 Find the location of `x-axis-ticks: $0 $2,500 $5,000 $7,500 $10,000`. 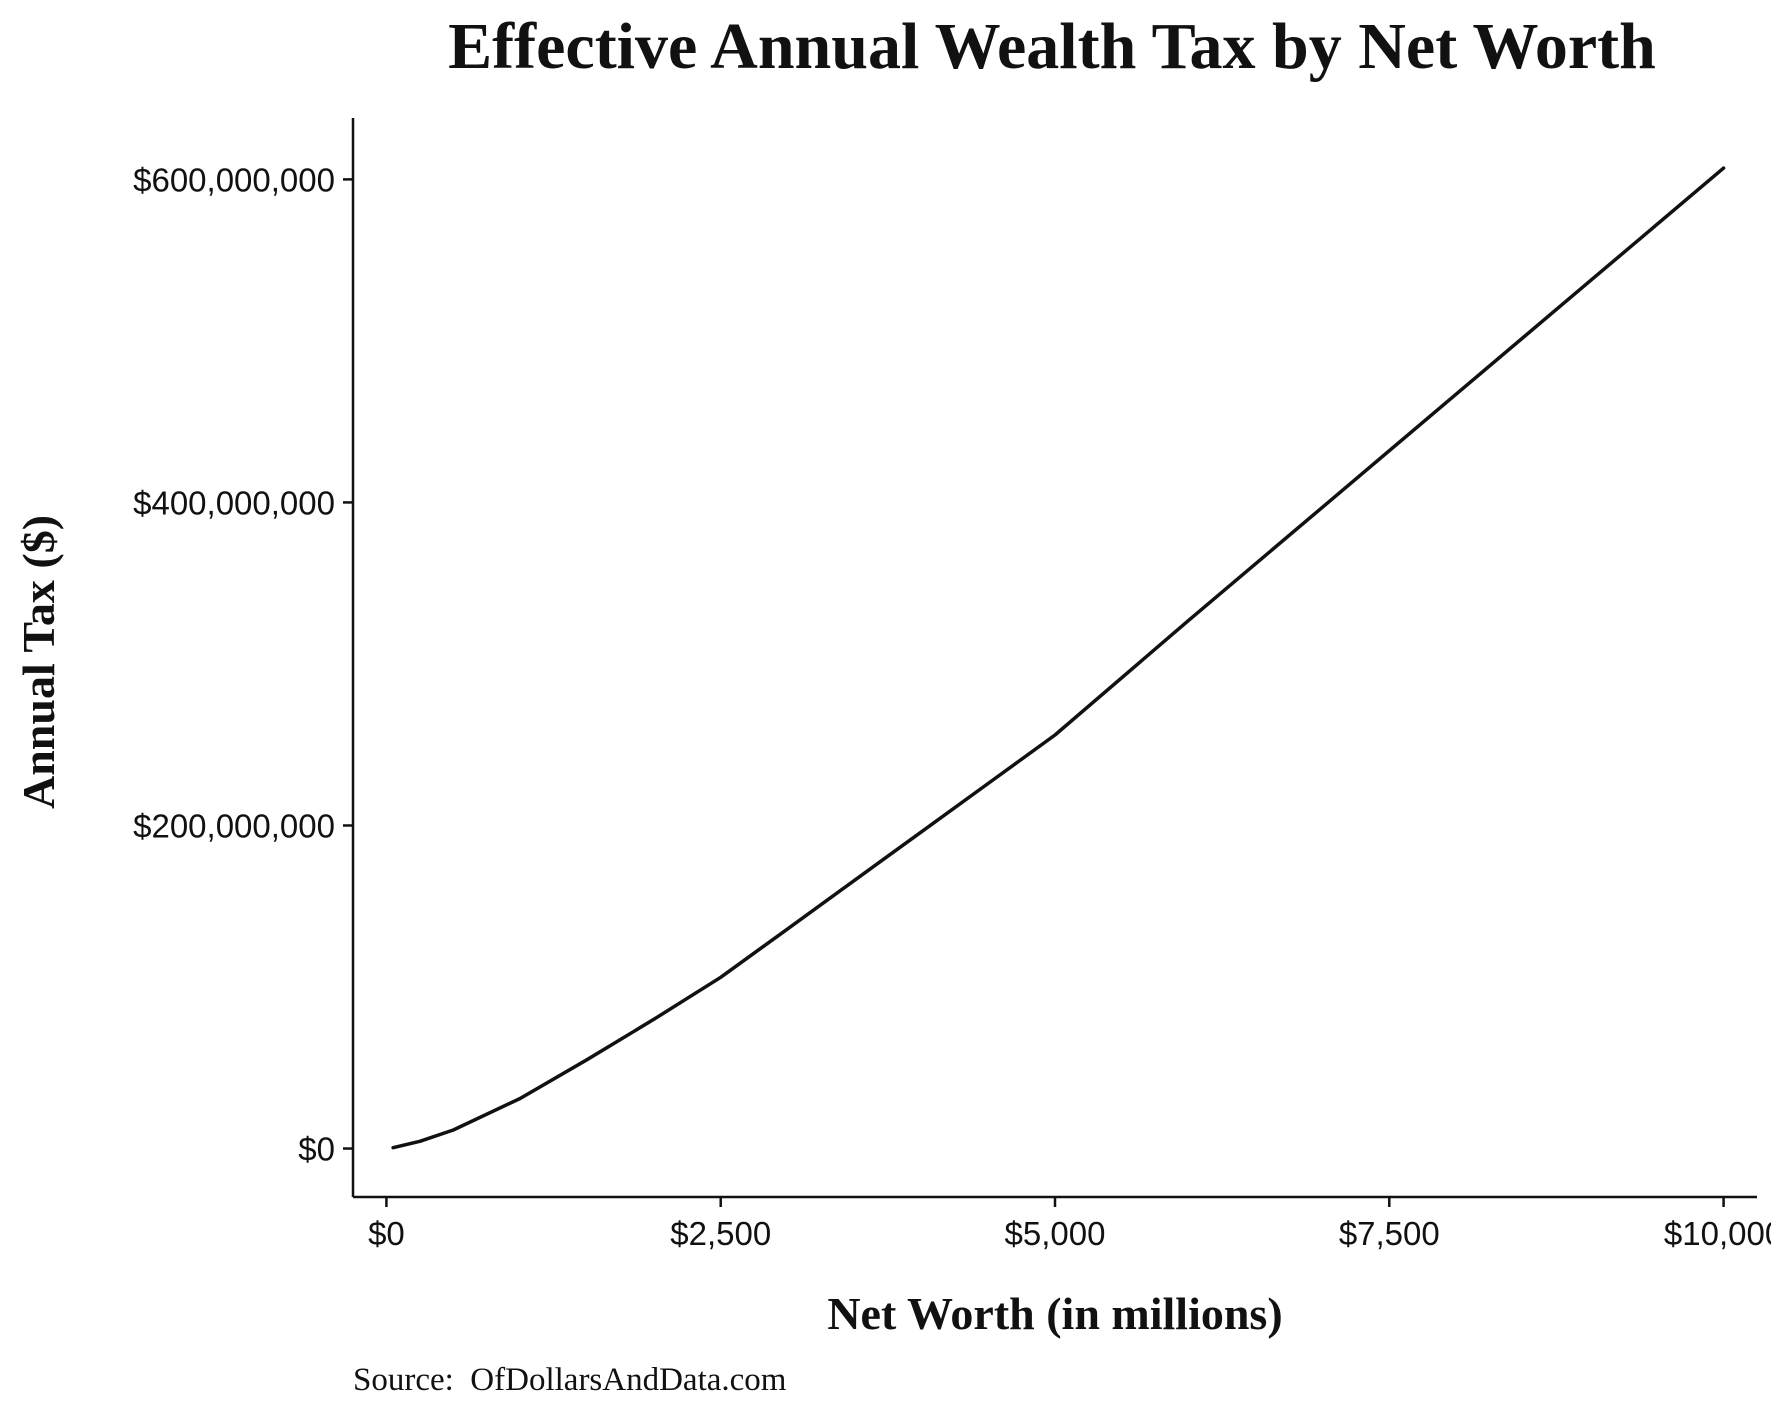

x-axis-ticks: $0 $2,500 $5,000 $7,500 $10,000 is located at coordinates (1069, 1224).